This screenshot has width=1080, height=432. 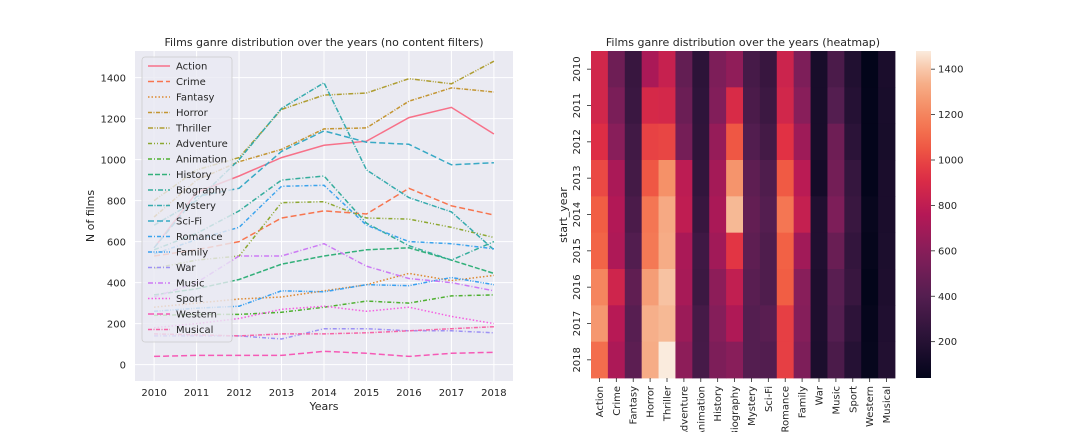 I want to click on legend-label: Animation, so click(x=201, y=160).